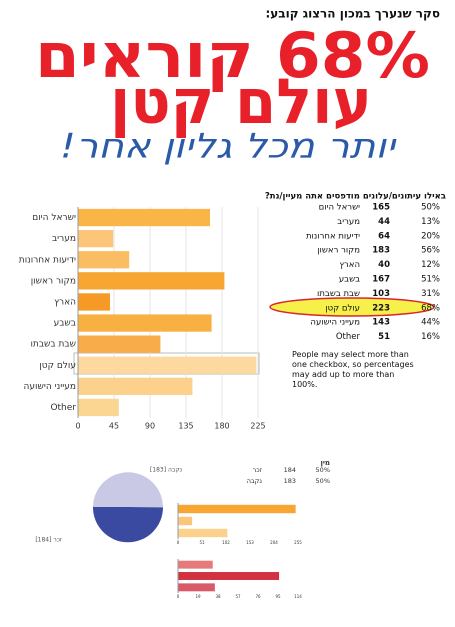  Describe the element at coordinates (335, 323) in the screenshot. I see `table-name: מעייני הישועה` at that location.